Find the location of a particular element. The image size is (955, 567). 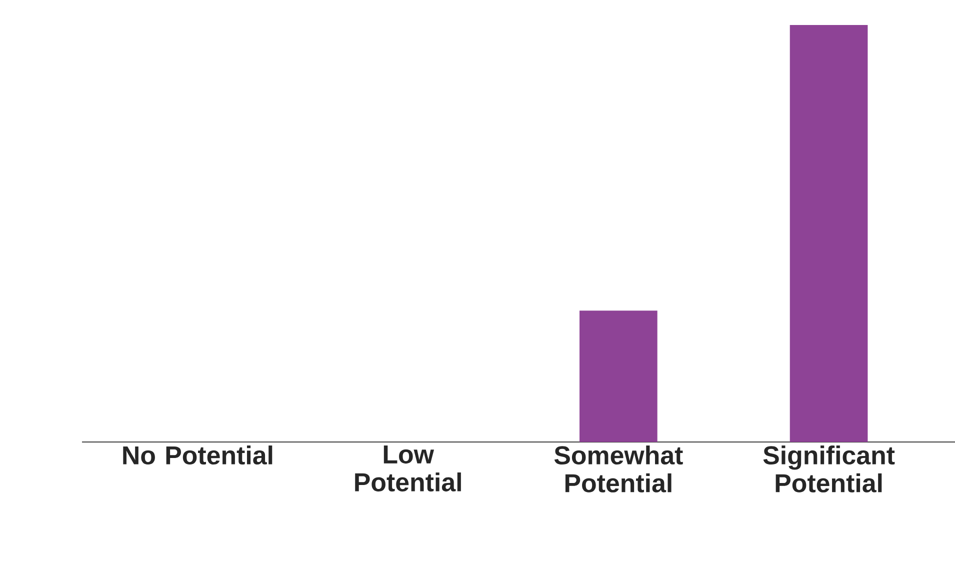

x-tick-label: No Potential is located at coordinates (197, 455).